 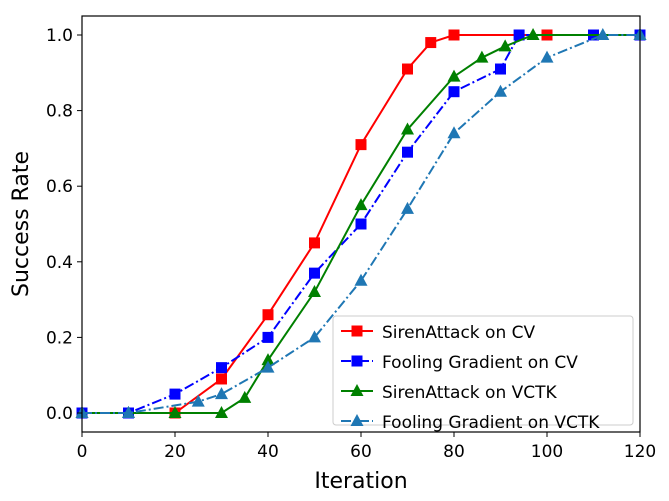 I want to click on y-tick-label: 0.0, so click(x=59, y=414).